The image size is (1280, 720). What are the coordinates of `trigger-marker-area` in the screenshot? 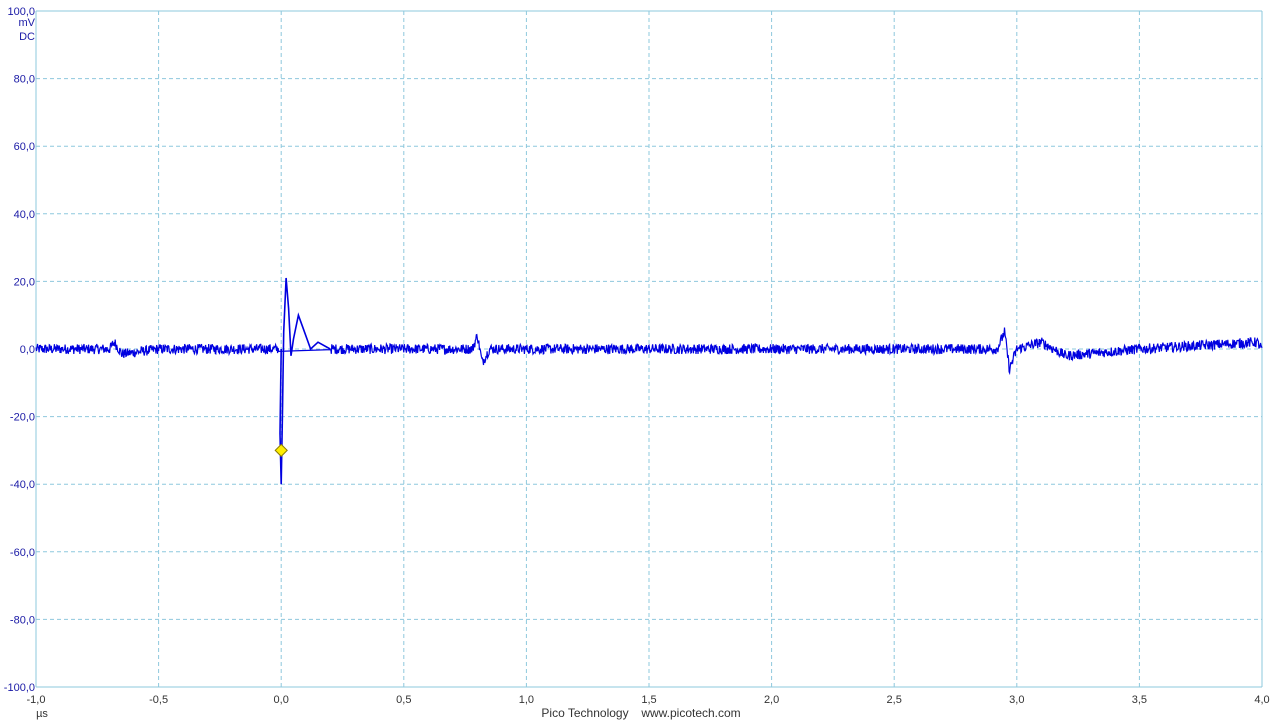 It's located at (281, 450).